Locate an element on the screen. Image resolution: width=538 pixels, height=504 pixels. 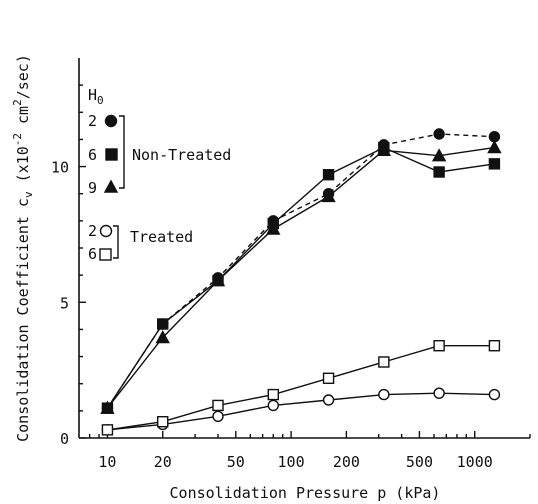
legend-marker-square-filled is located at coordinates (111, 154).